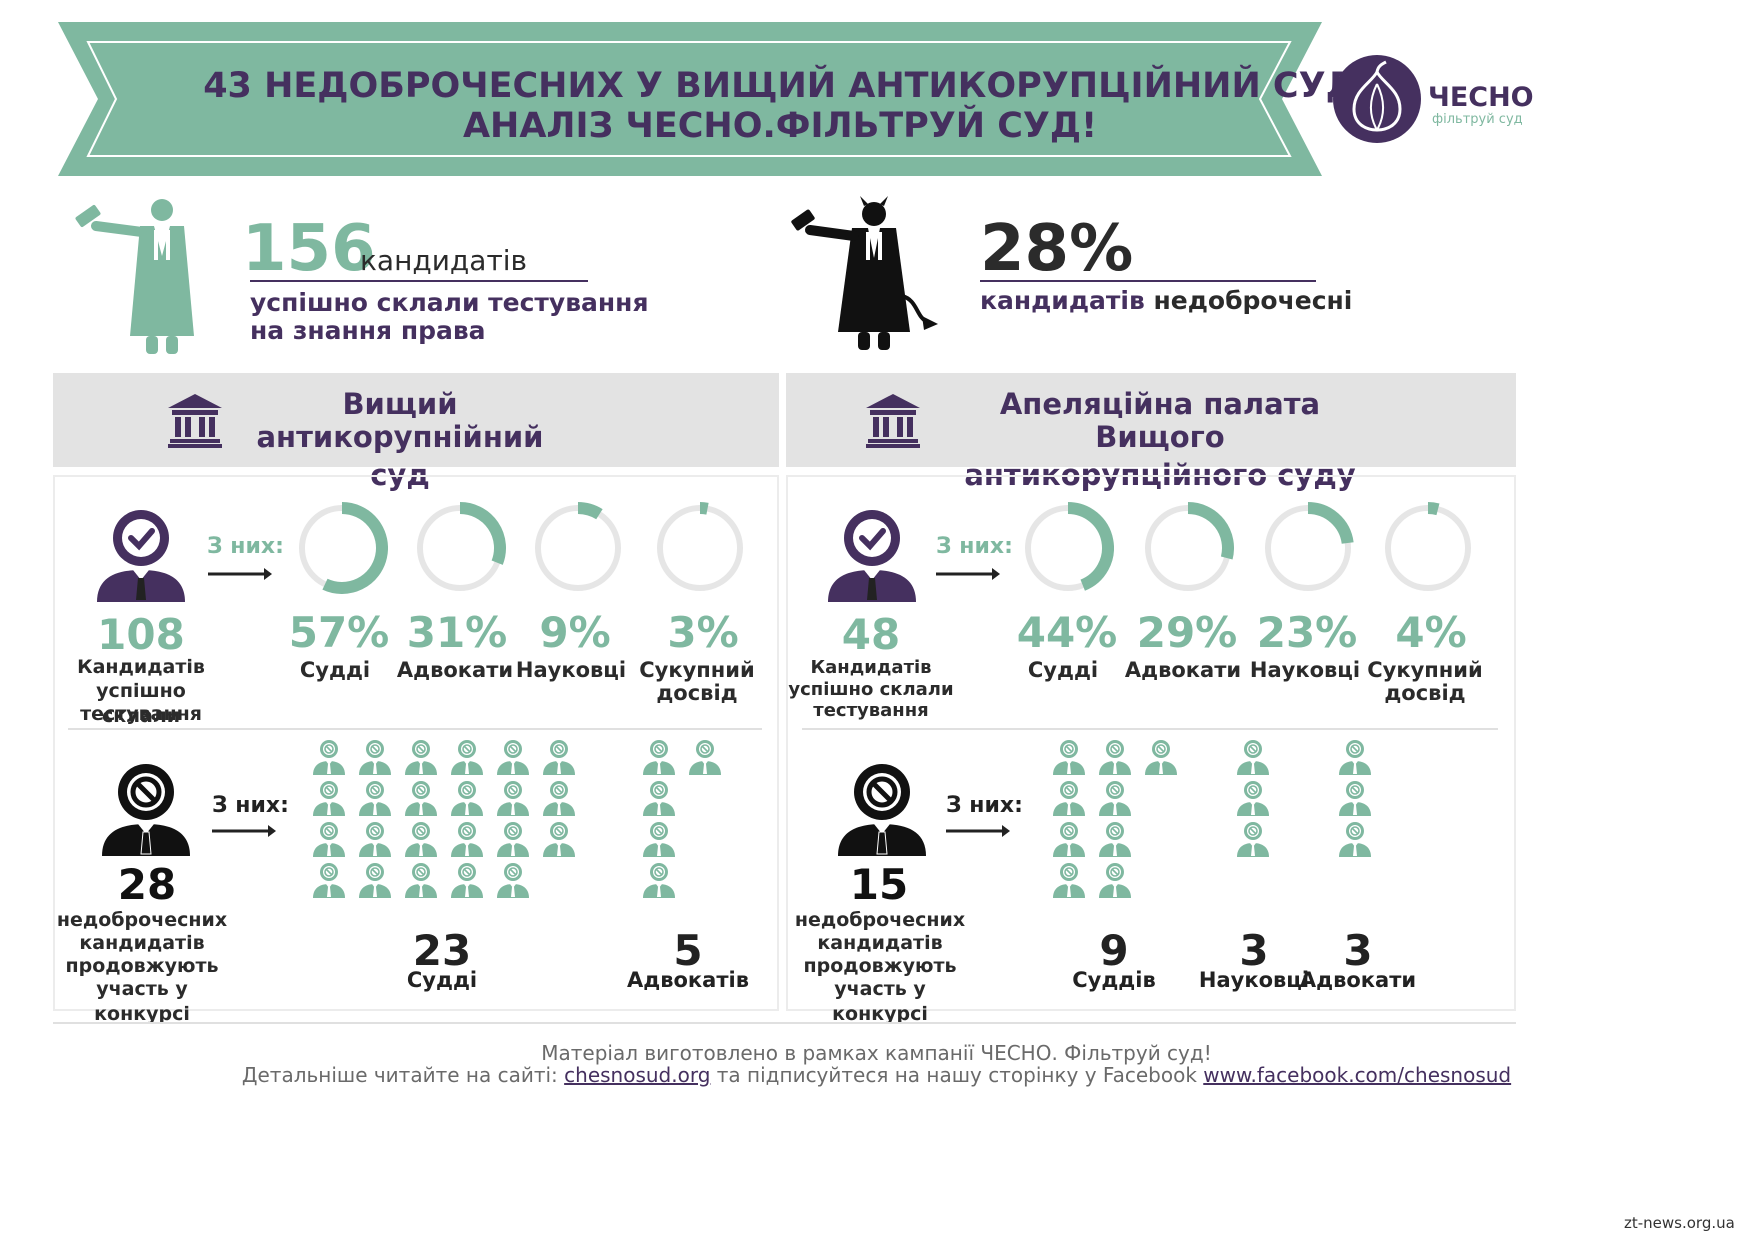 The height and width of the screenshot is (1240, 1753). Describe the element at coordinates (879, 884) in the screenshot. I see `panel2-dishonest-number: 15` at that location.